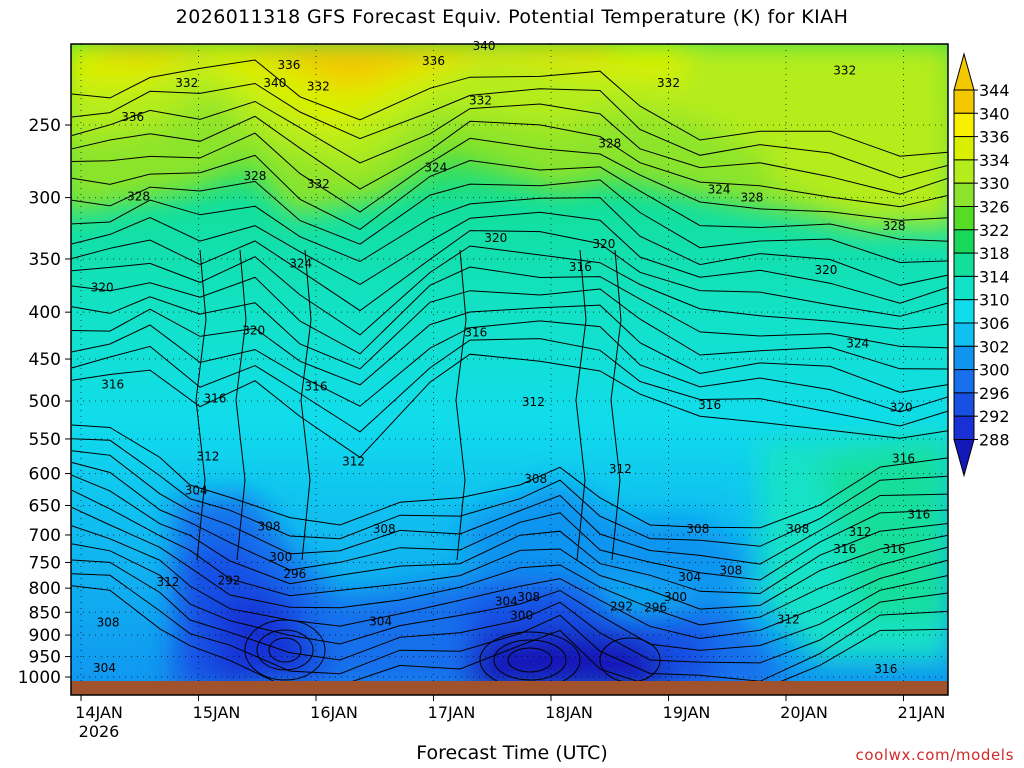 This screenshot has height=768, width=1024. What do you see at coordinates (934, 755) in the screenshot?
I see `credit-link: coolwx.com/models` at bounding box center [934, 755].